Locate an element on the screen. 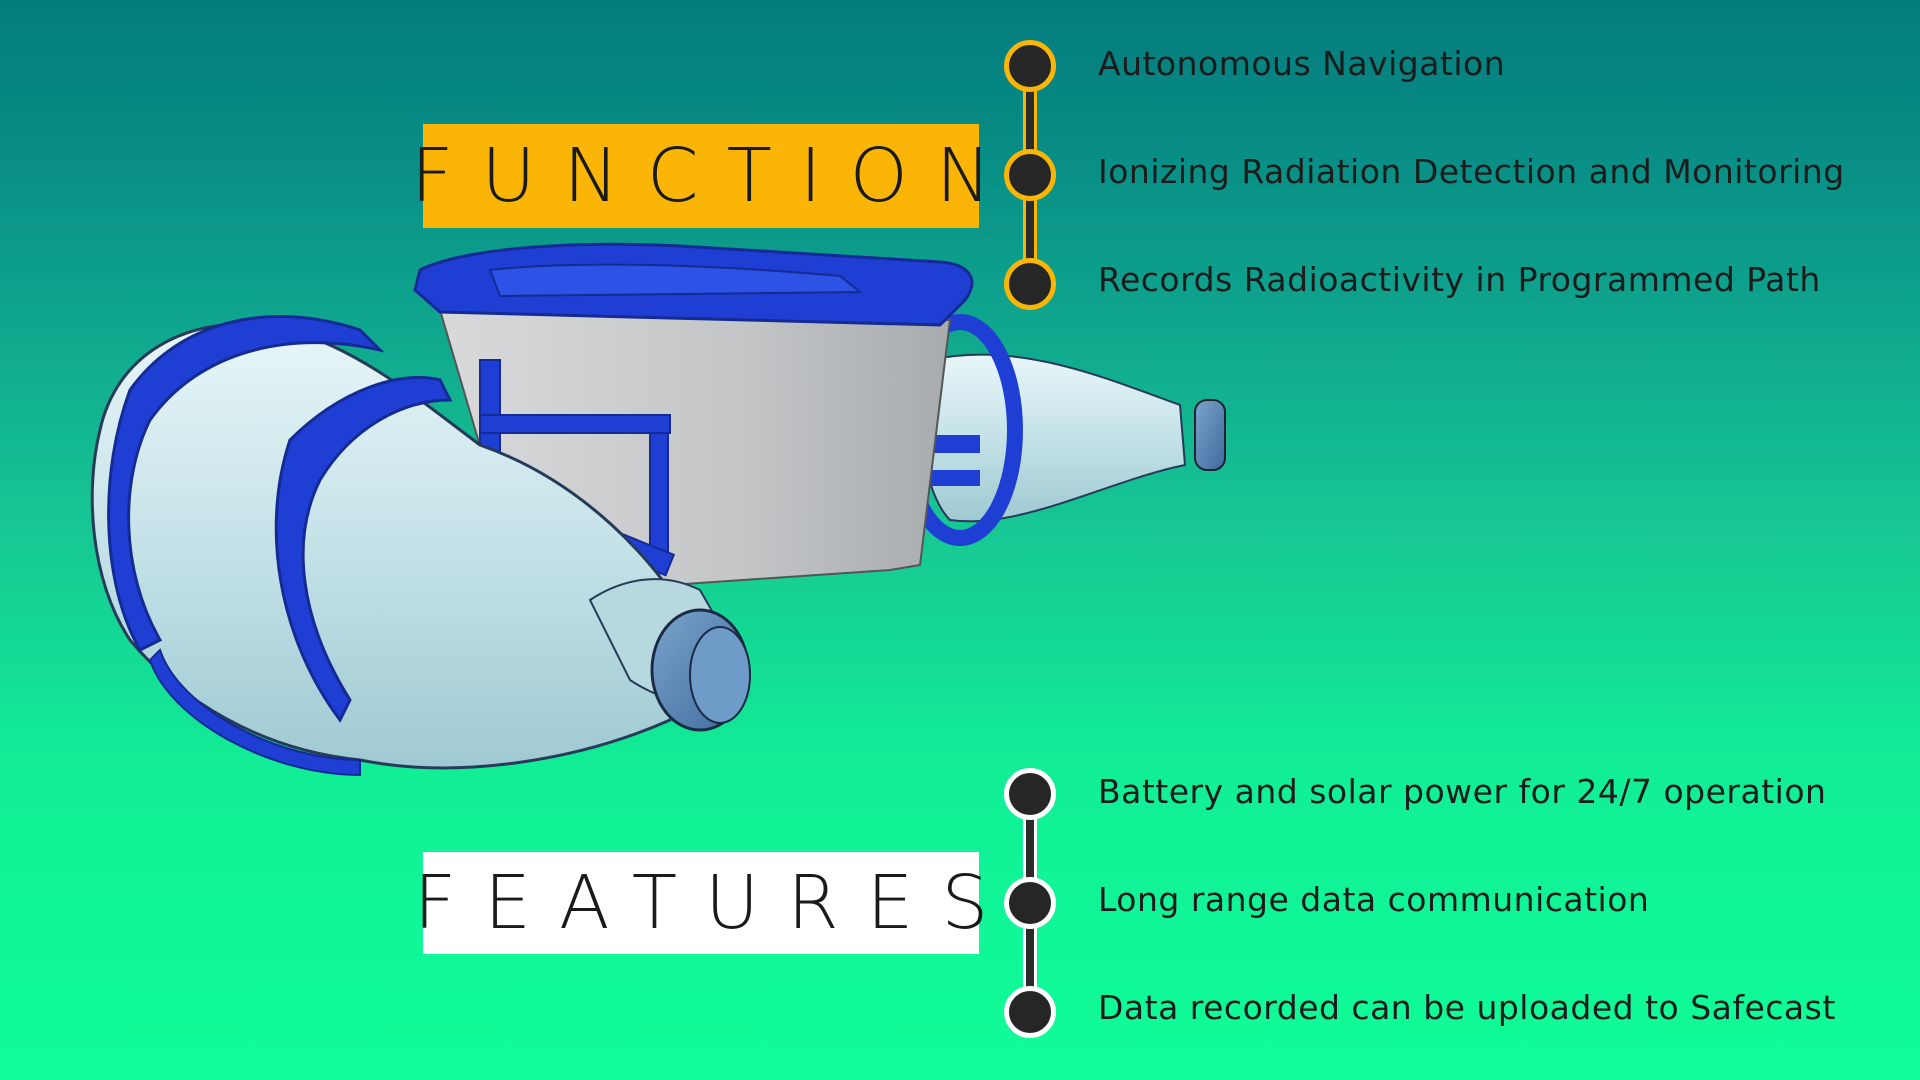 The width and height of the screenshot is (1920, 1080). back-bottle-cap is located at coordinates (1210, 435).